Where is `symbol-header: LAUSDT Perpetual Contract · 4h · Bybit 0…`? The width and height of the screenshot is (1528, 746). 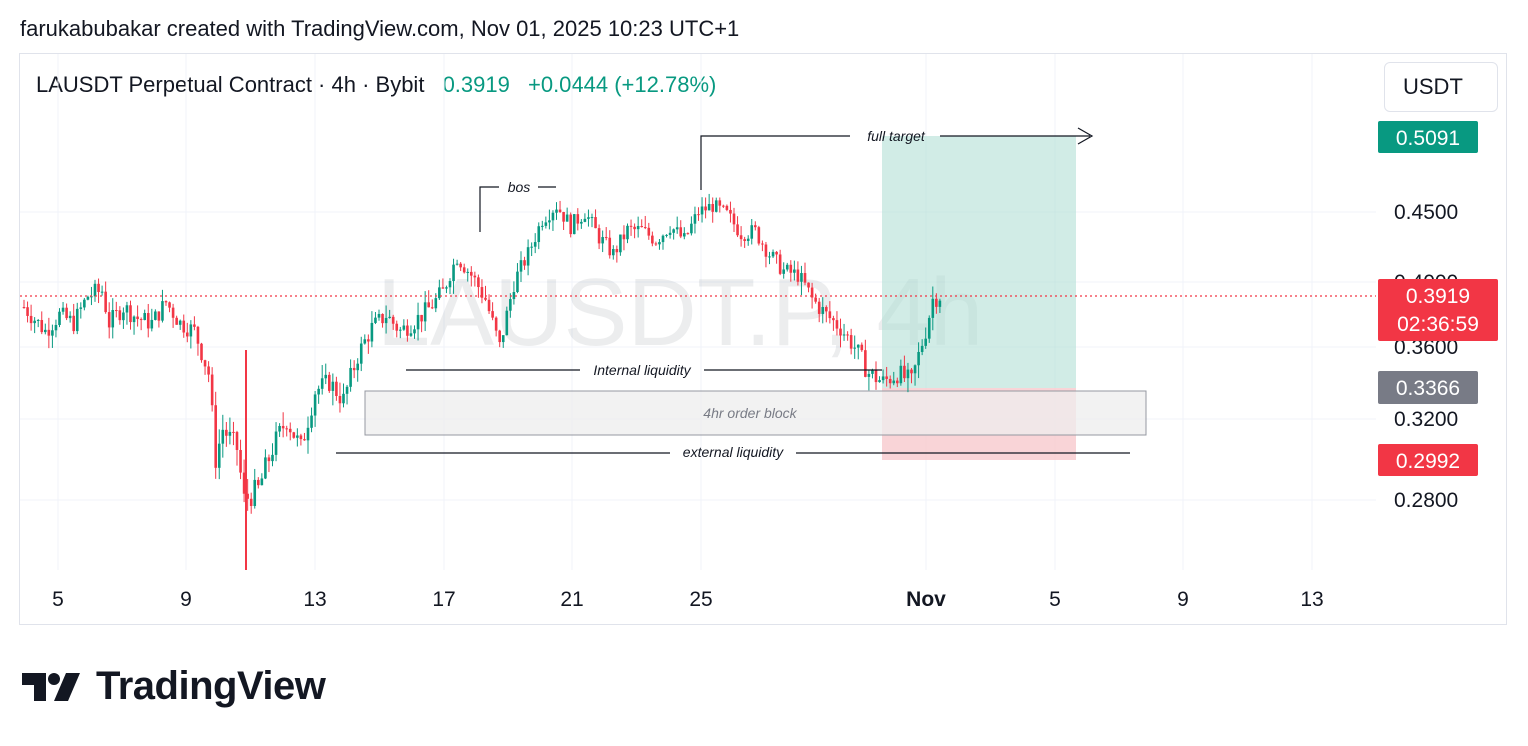 symbol-header: LAUSDT Perpetual Contract · 4h · Bybit 0… is located at coordinates (376, 85).